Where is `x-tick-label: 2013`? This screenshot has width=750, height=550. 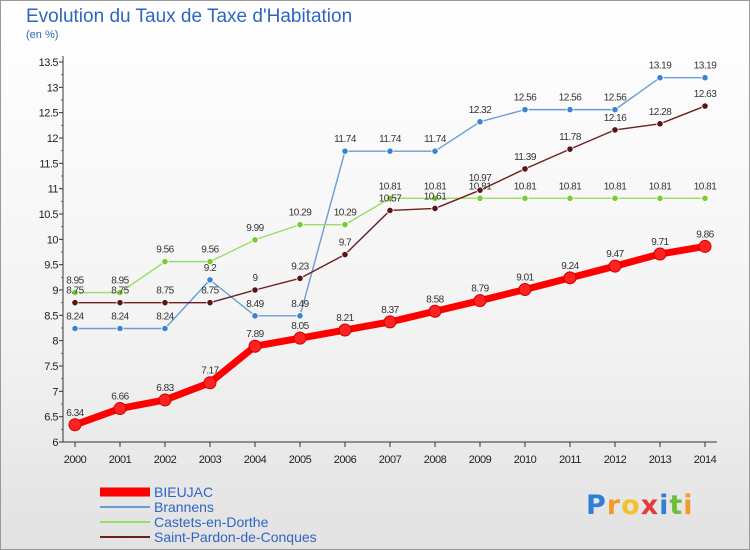 x-tick-label: 2013 is located at coordinates (660, 460).